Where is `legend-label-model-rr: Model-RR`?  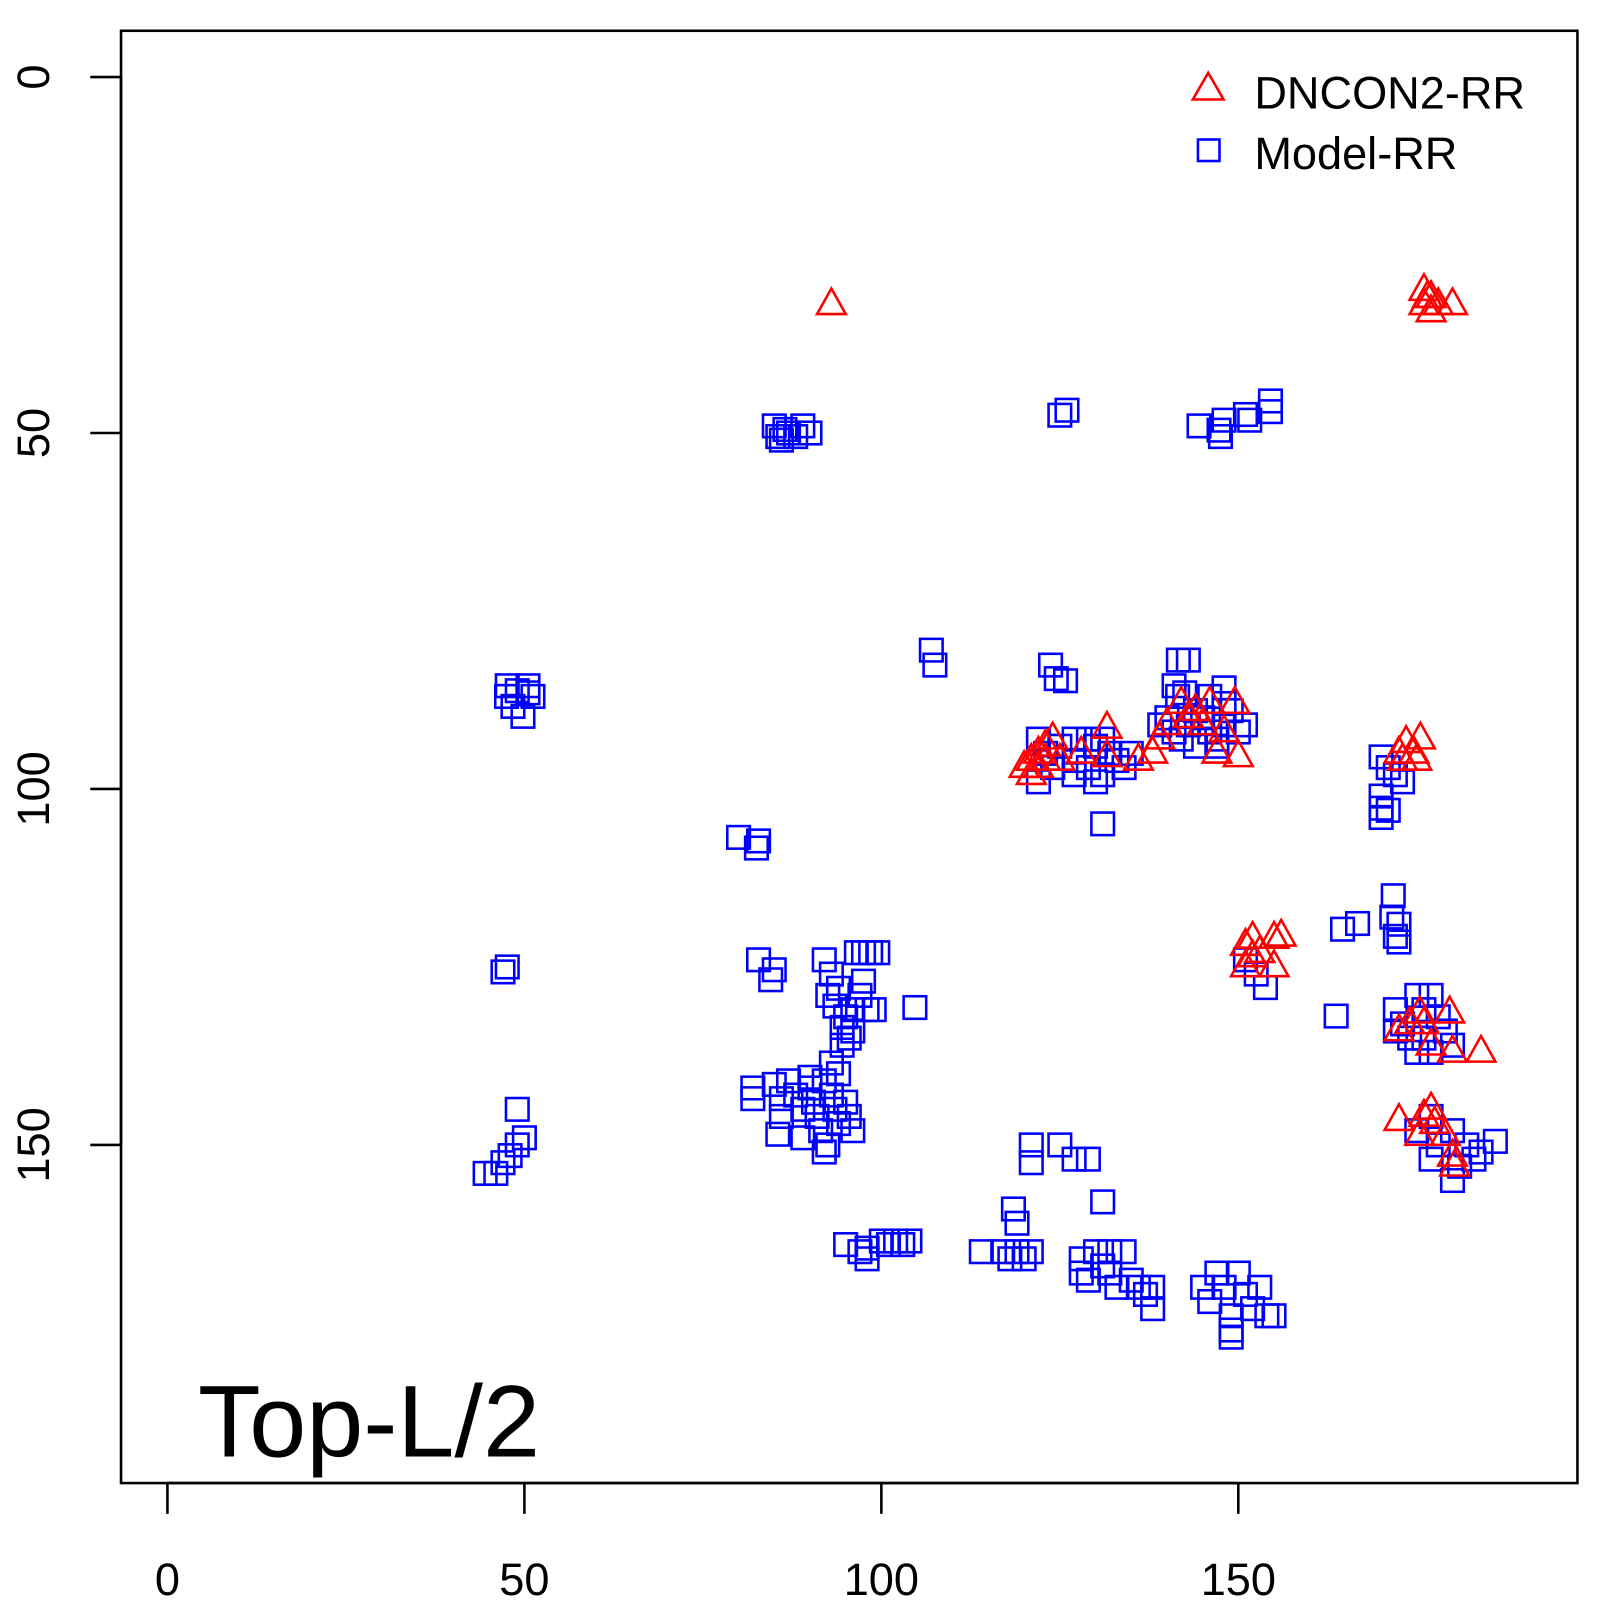
legend-label-model-rr: Model-RR is located at coordinates (1355, 153).